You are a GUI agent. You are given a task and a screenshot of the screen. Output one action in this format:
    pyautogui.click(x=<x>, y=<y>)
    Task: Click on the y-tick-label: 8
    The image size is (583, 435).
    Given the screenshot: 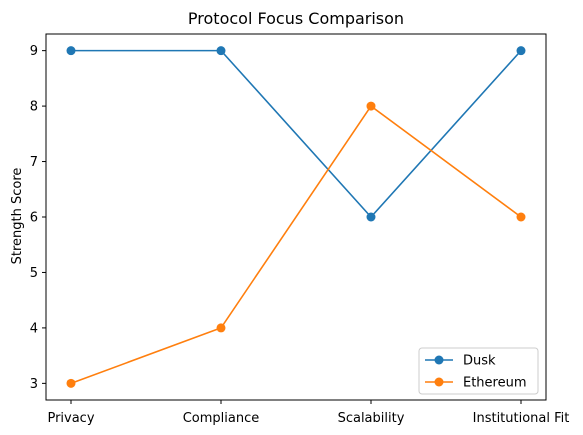 What is the action you would take?
    pyautogui.click(x=34, y=107)
    